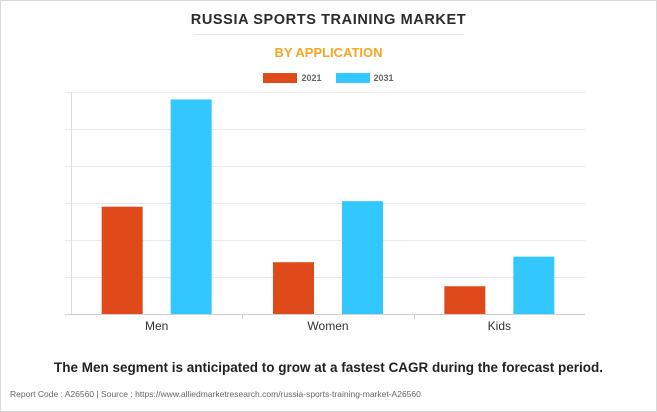  Describe the element at coordinates (362, 257) in the screenshot. I see `bar-women-2031` at that location.